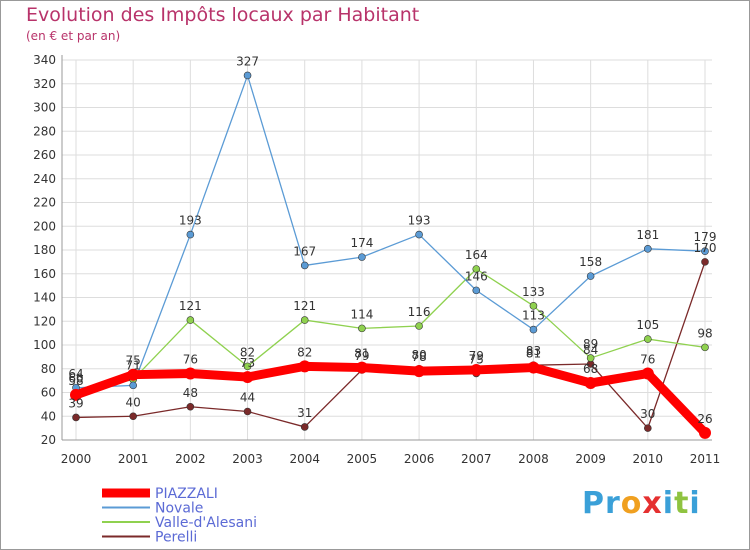 The height and width of the screenshot is (550, 750). Describe the element at coordinates (647, 414) in the screenshot. I see `data-label: 30` at that location.